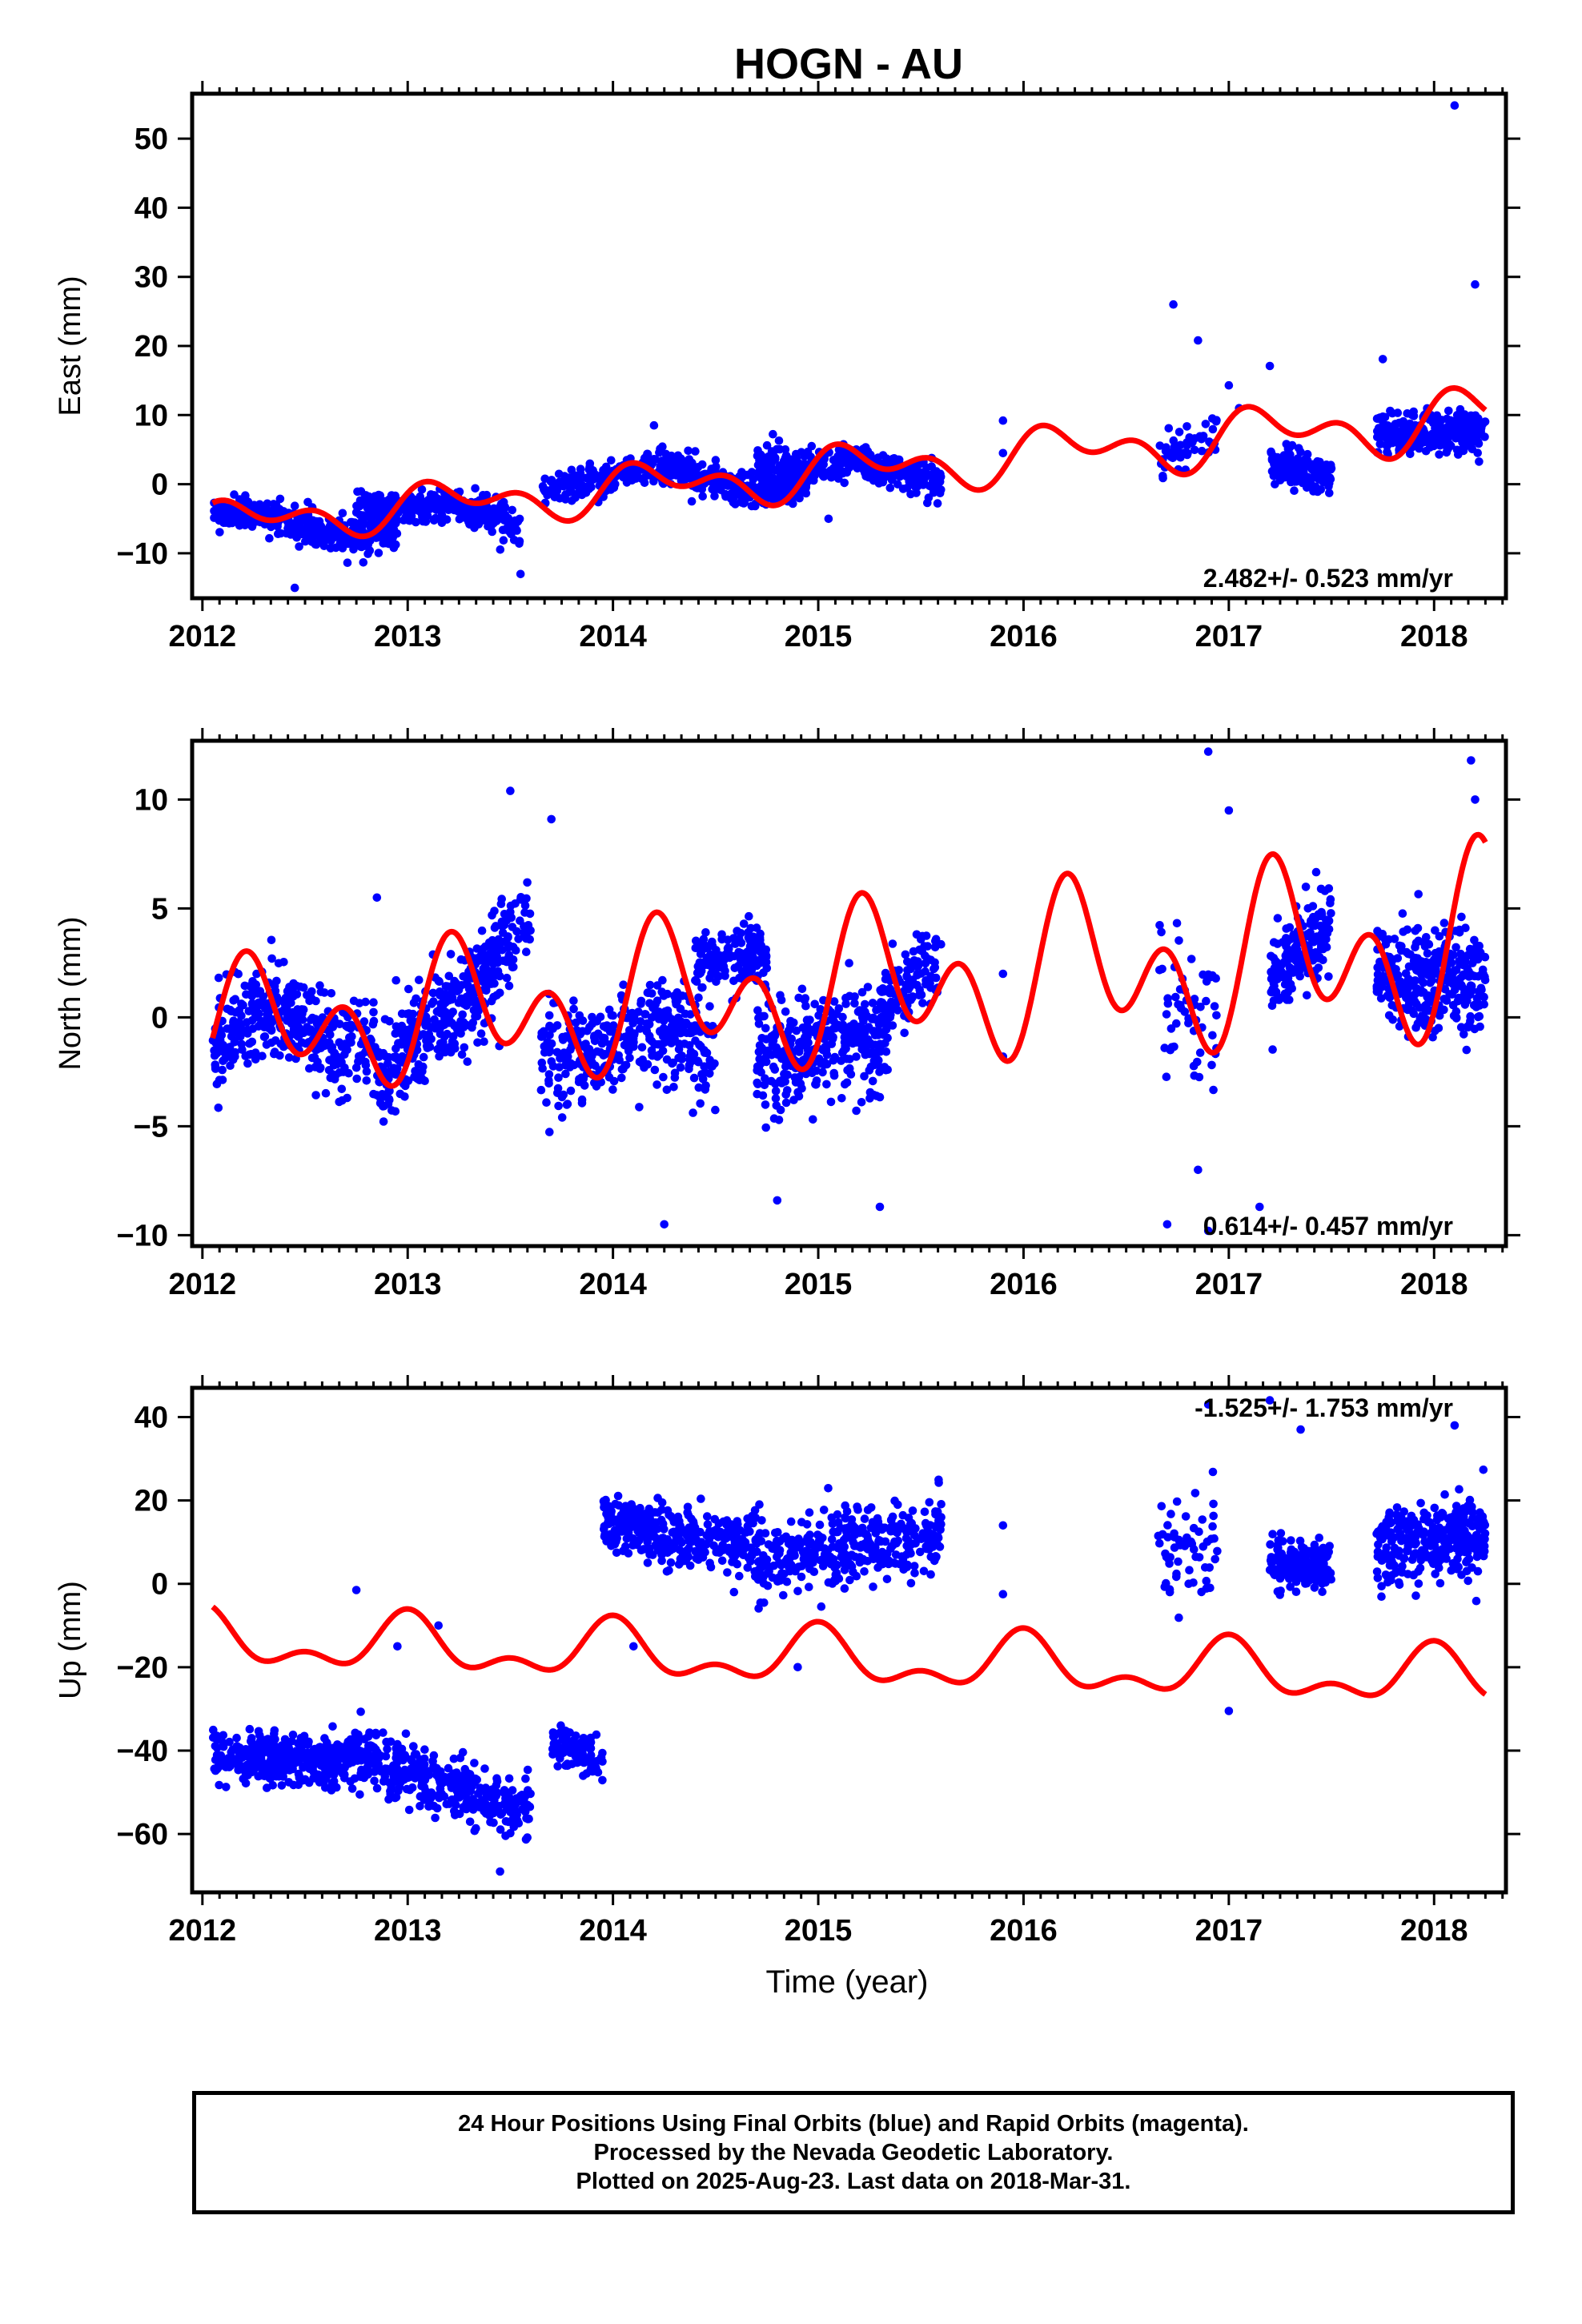  I want to click on east-rate-label: 2.482+/- 0.523 mm/yr, so click(1328, 578).